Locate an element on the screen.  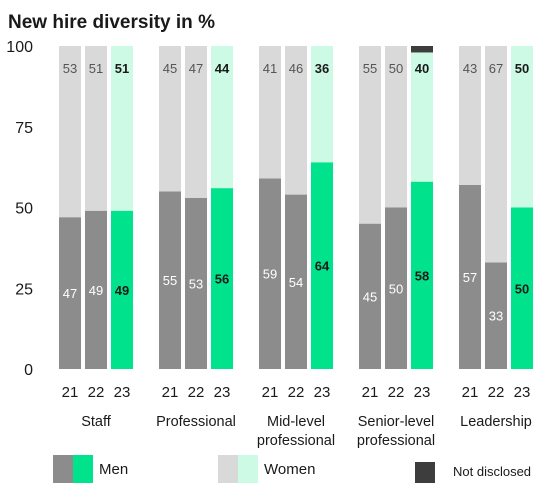
data-label-women: 53 is located at coordinates (70, 68).